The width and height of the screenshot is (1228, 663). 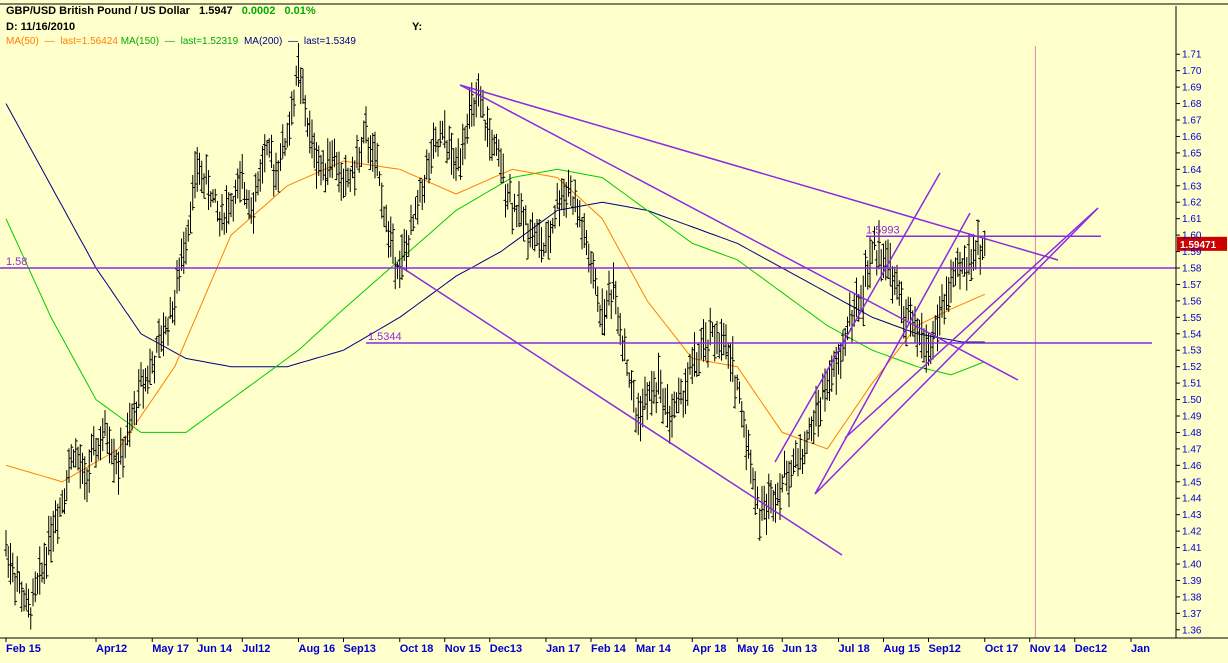 What do you see at coordinates (1192, 482) in the screenshot?
I see `price-tick-label: 1.45` at bounding box center [1192, 482].